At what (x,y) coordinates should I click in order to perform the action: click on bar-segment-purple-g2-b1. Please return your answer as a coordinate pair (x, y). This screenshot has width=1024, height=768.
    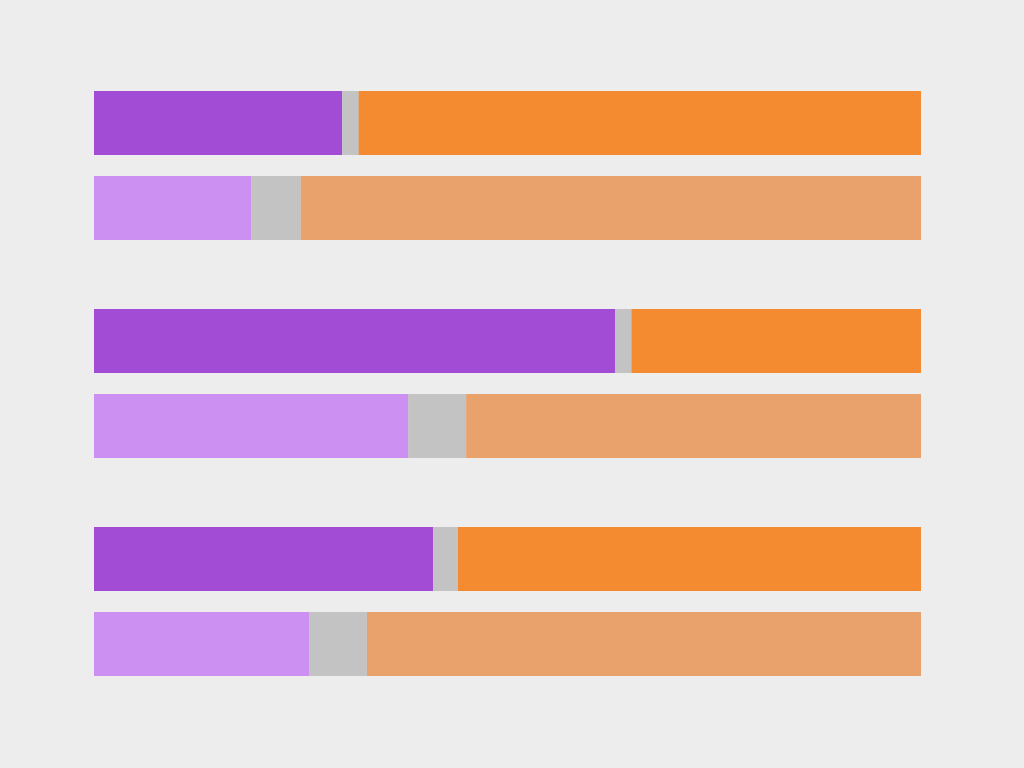
    Looking at the image, I should click on (355, 341).